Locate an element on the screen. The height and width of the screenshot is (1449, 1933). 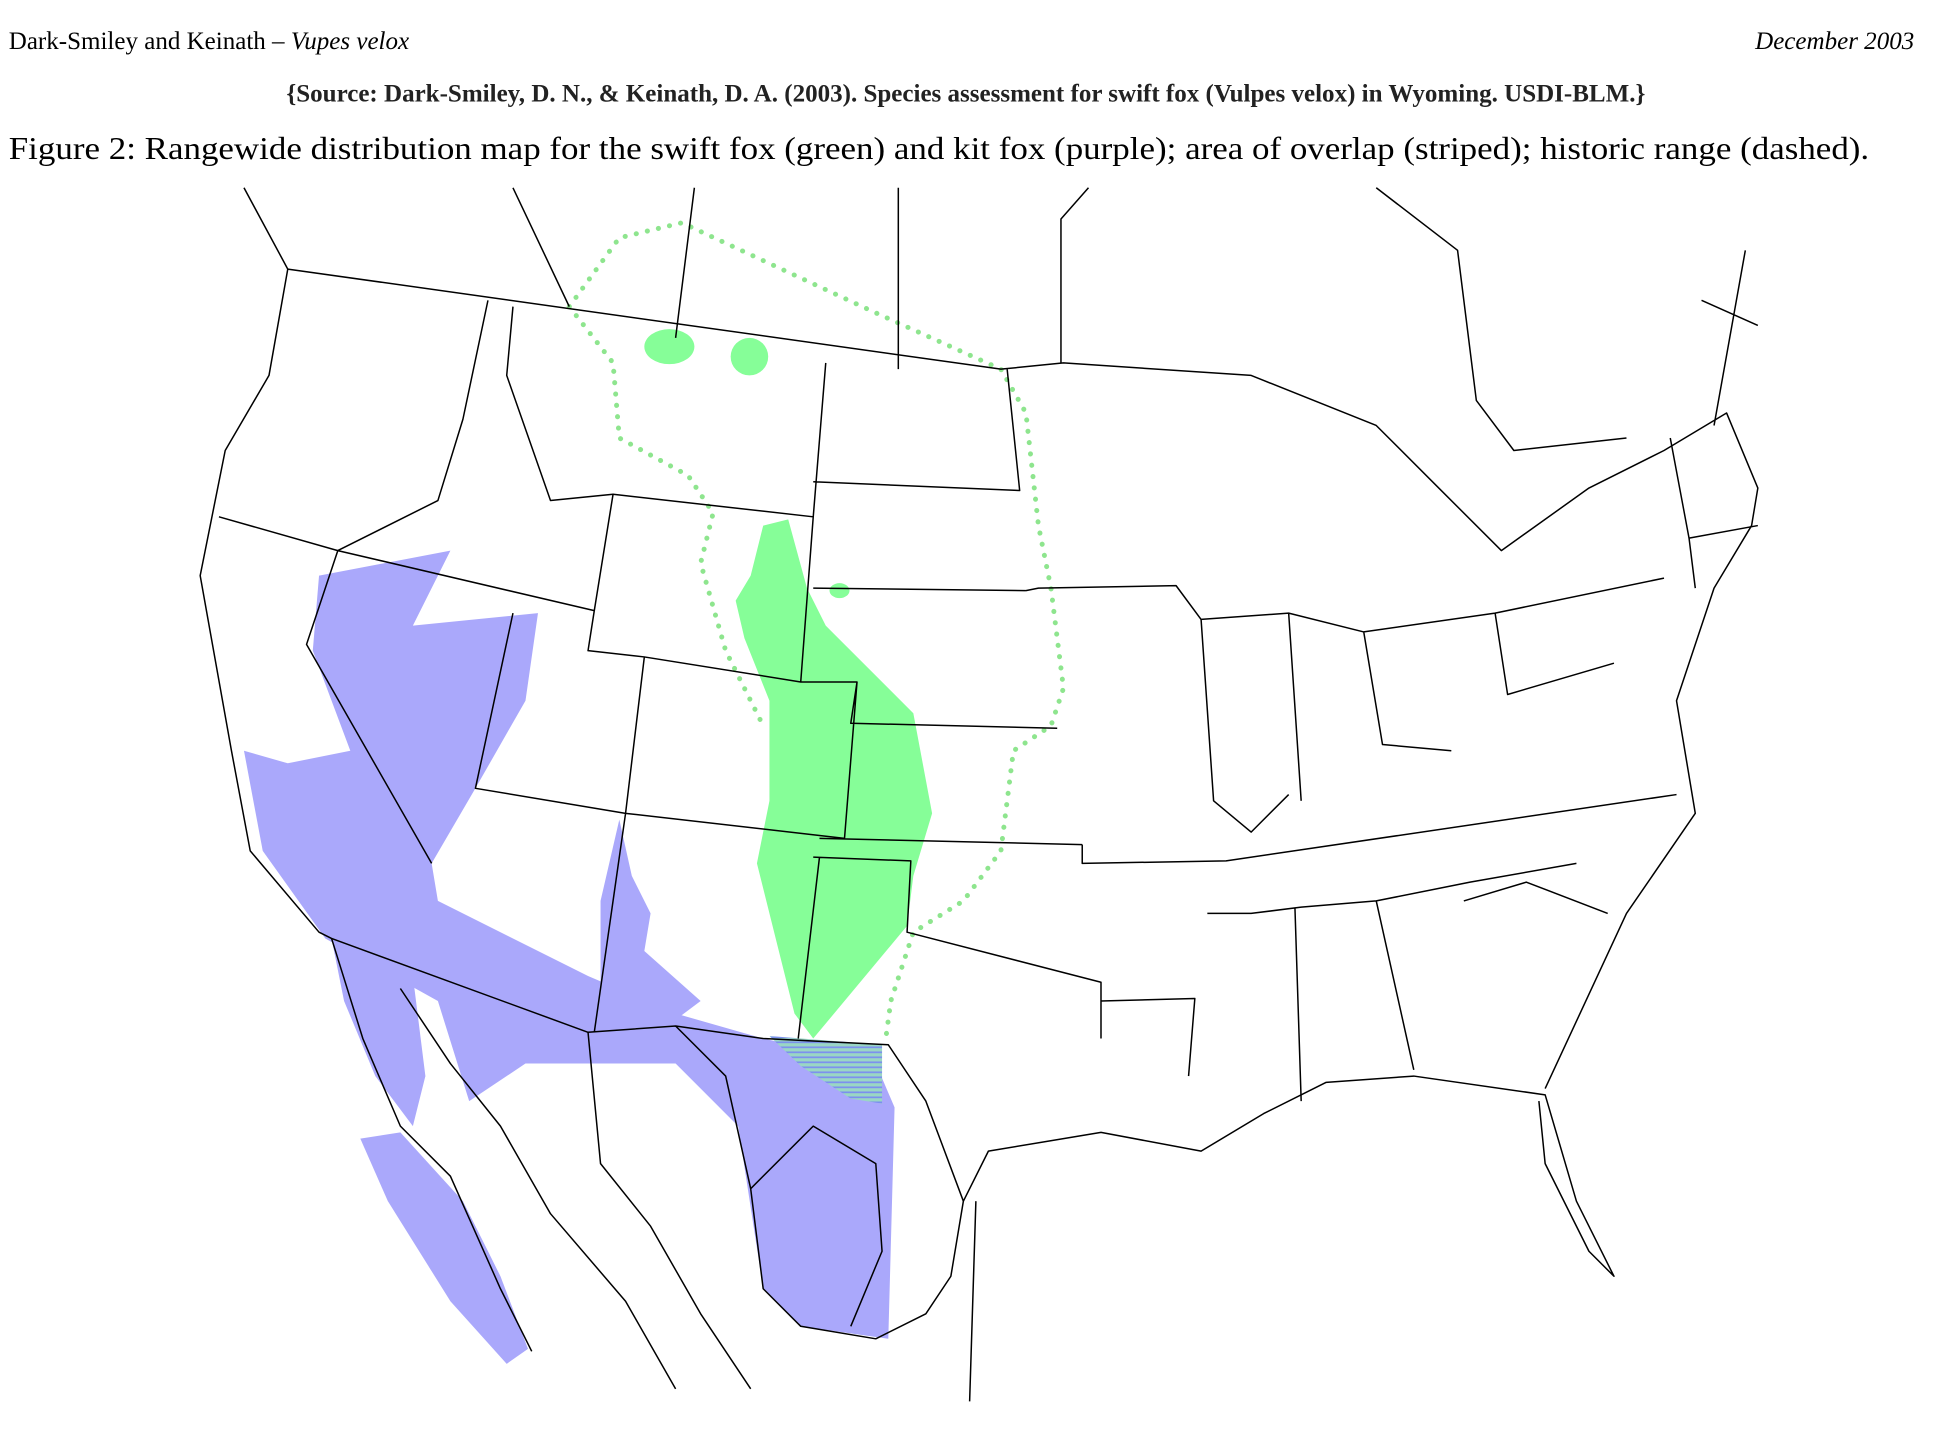
canada-lines is located at coordinates (1001, 319).